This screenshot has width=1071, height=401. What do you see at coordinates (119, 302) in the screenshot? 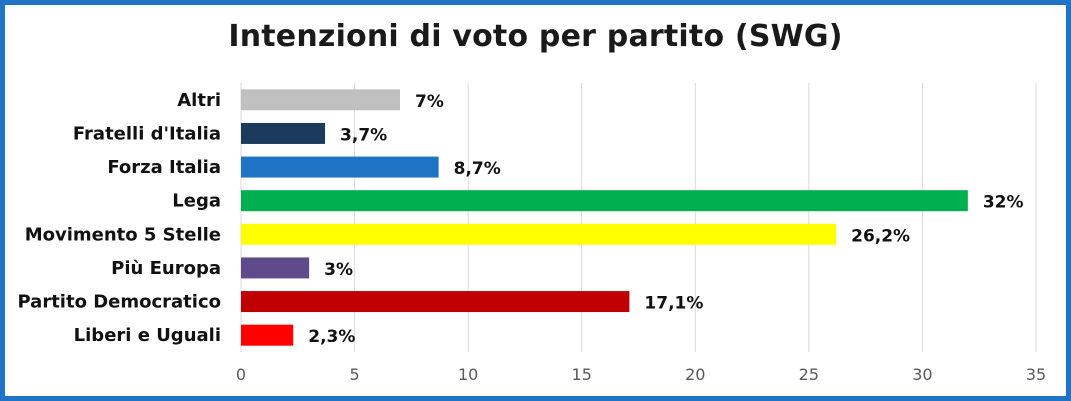
I see `category-label: Partito Democratico` at bounding box center [119, 302].